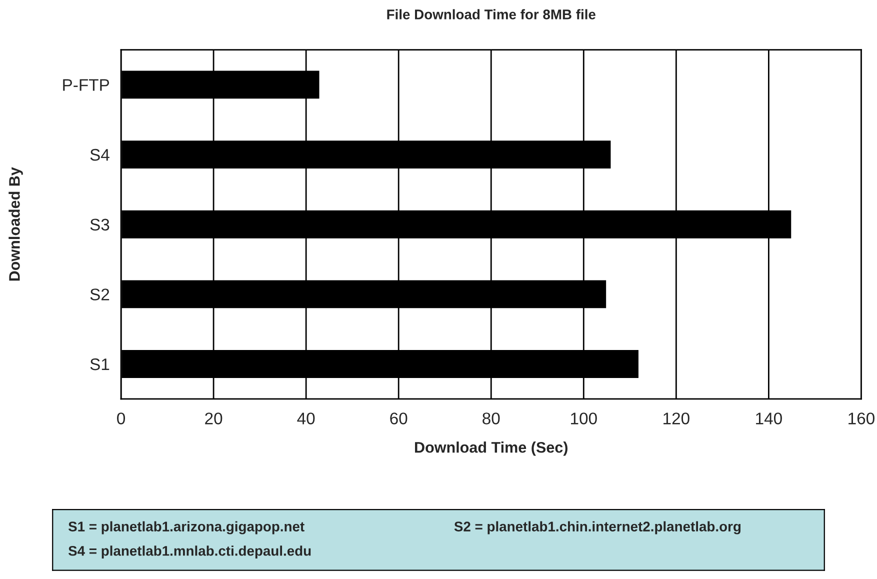 Image resolution: width=877 pixels, height=579 pixels. I want to click on x-tick-label: 100, so click(584, 418).